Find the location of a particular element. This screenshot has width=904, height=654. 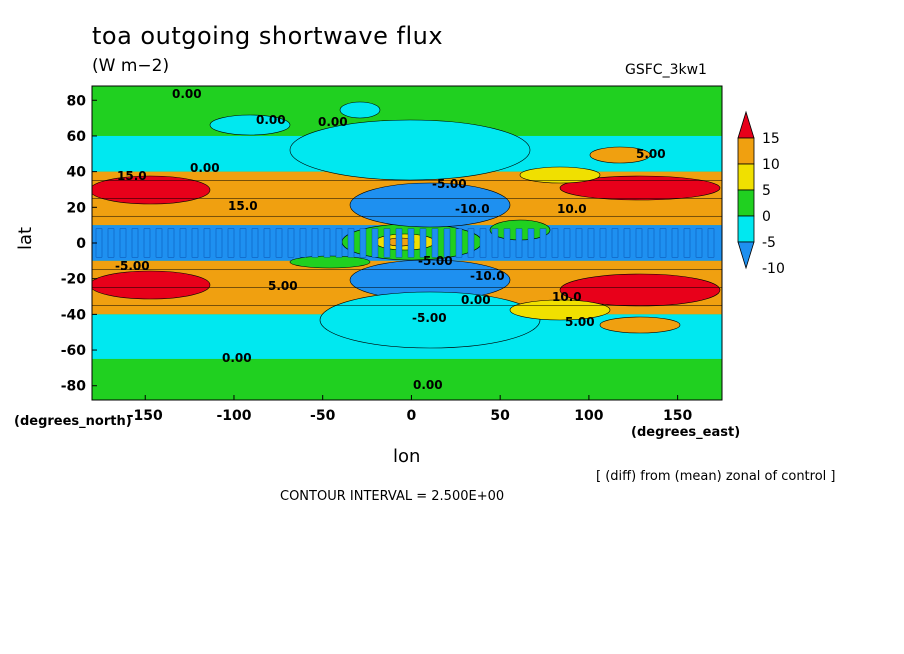

model-name: GSFC_3kw1 is located at coordinates (666, 70).